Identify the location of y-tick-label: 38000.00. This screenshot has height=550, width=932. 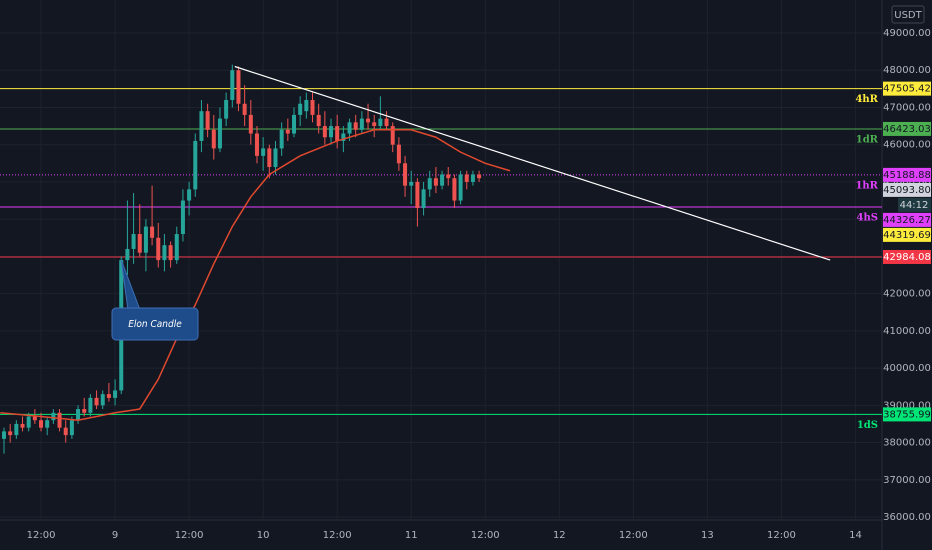
(907, 443).